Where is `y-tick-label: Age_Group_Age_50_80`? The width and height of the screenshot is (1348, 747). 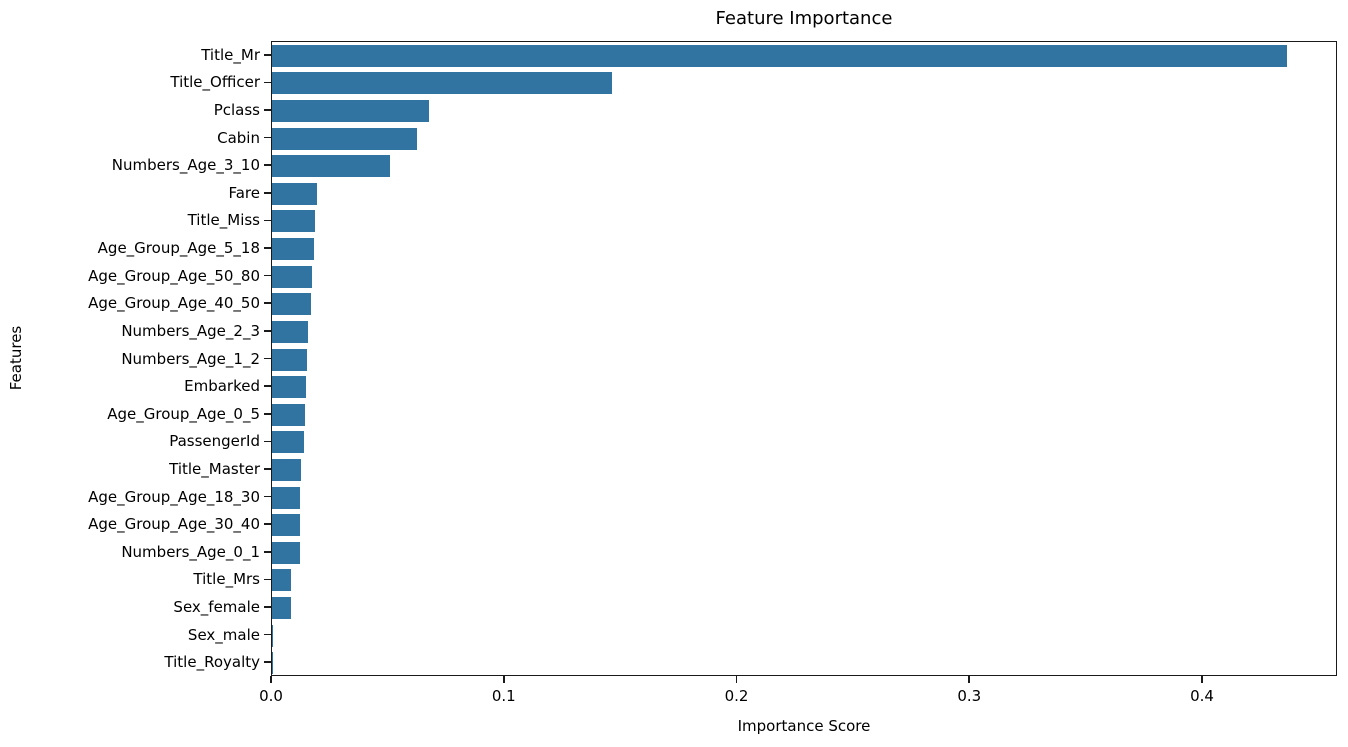
y-tick-label: Age_Group_Age_50_80 is located at coordinates (174, 275).